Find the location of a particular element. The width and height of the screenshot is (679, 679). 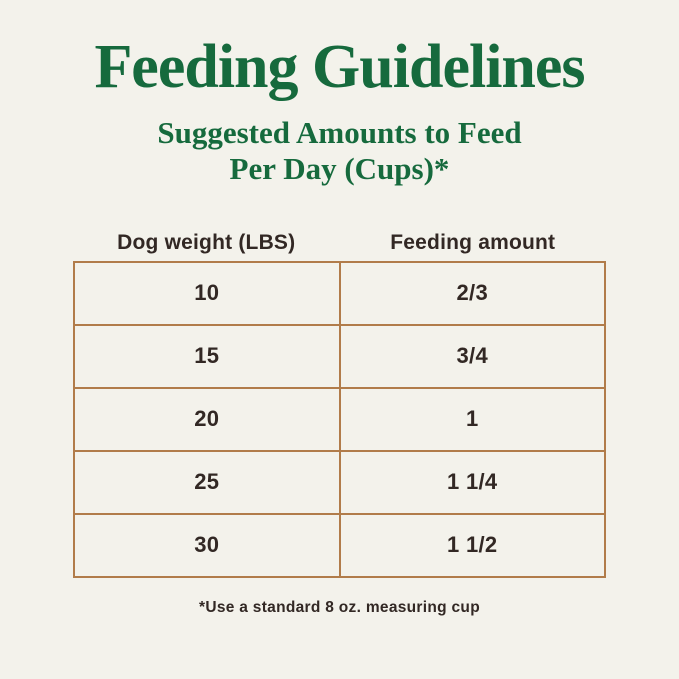

table-row: 15 3/4 is located at coordinates (339, 356).